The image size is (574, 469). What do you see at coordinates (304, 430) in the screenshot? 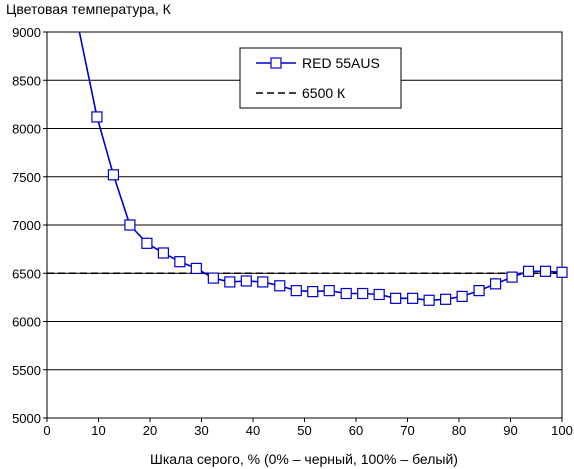
I see `x-tick-label: 50` at bounding box center [304, 430].